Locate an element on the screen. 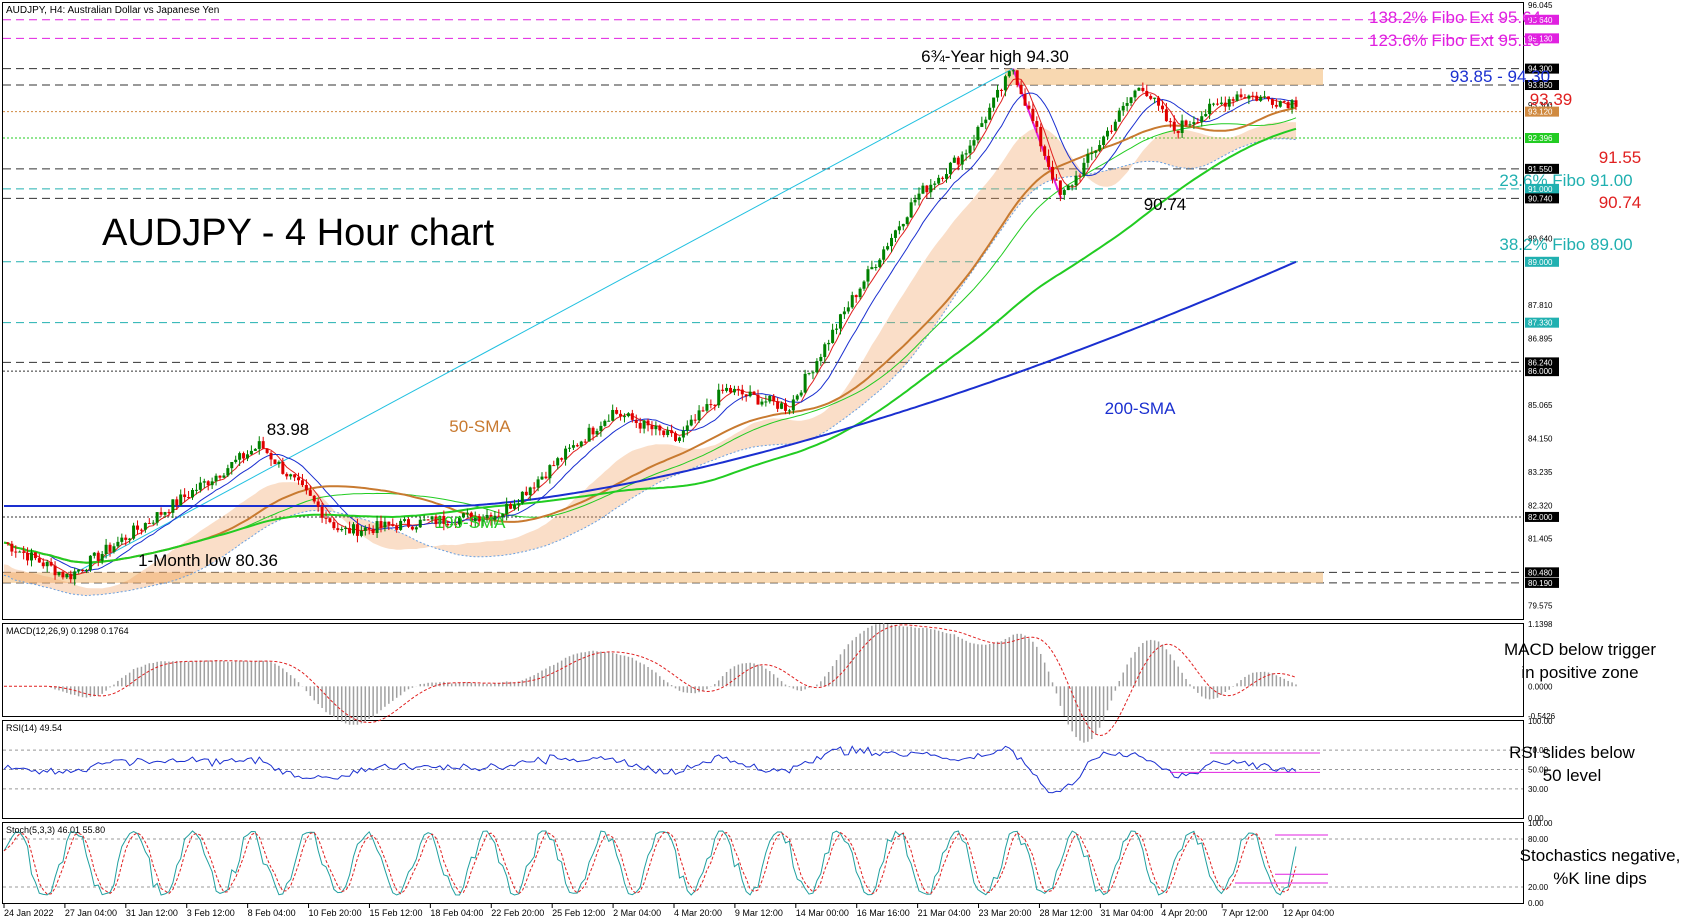 This screenshot has height=924, width=1698. fibo-138-label: 138.2% Fibo Ext 95.64 is located at coordinates (1455, 17).